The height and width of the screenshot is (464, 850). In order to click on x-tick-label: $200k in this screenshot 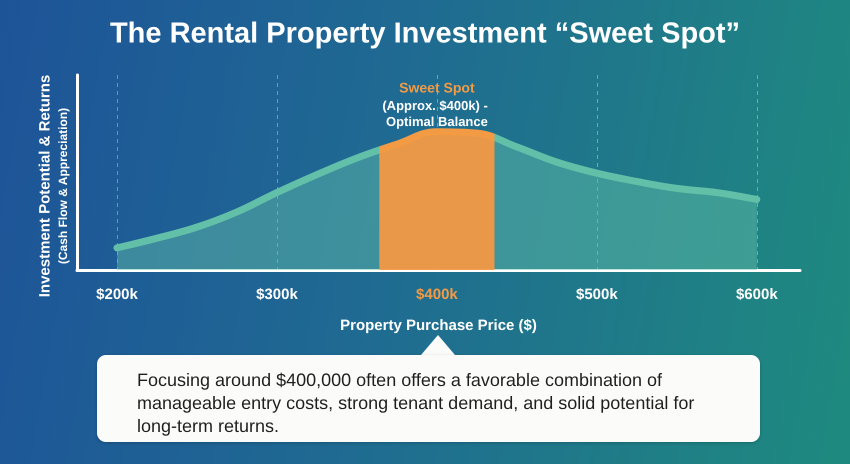, I will do `click(117, 294)`.